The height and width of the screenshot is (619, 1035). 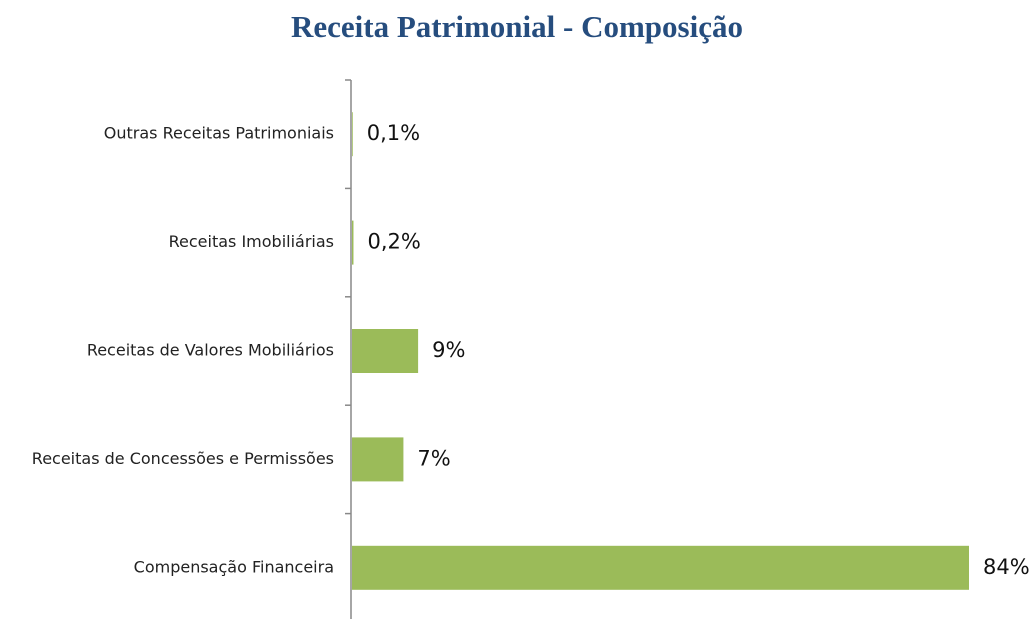 What do you see at coordinates (210, 350) in the screenshot?
I see `y-tick-label: Receitas de Valores Mobiliários` at bounding box center [210, 350].